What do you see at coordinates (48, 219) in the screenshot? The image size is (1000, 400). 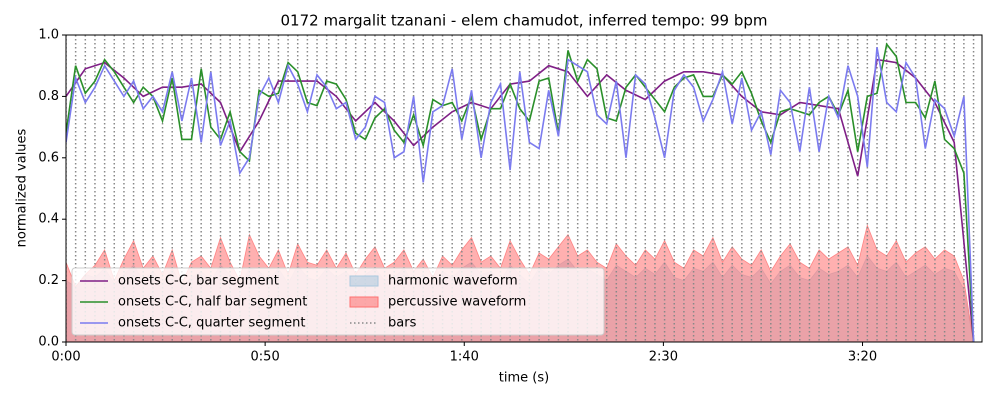 I see `y-tick-label: 0.4` at bounding box center [48, 219].